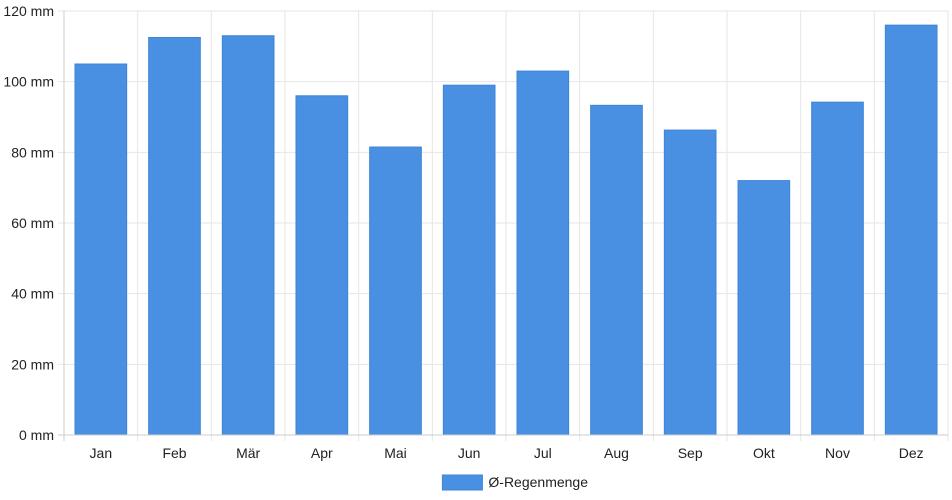  Describe the element at coordinates (837, 268) in the screenshot. I see `bar-nov` at that location.